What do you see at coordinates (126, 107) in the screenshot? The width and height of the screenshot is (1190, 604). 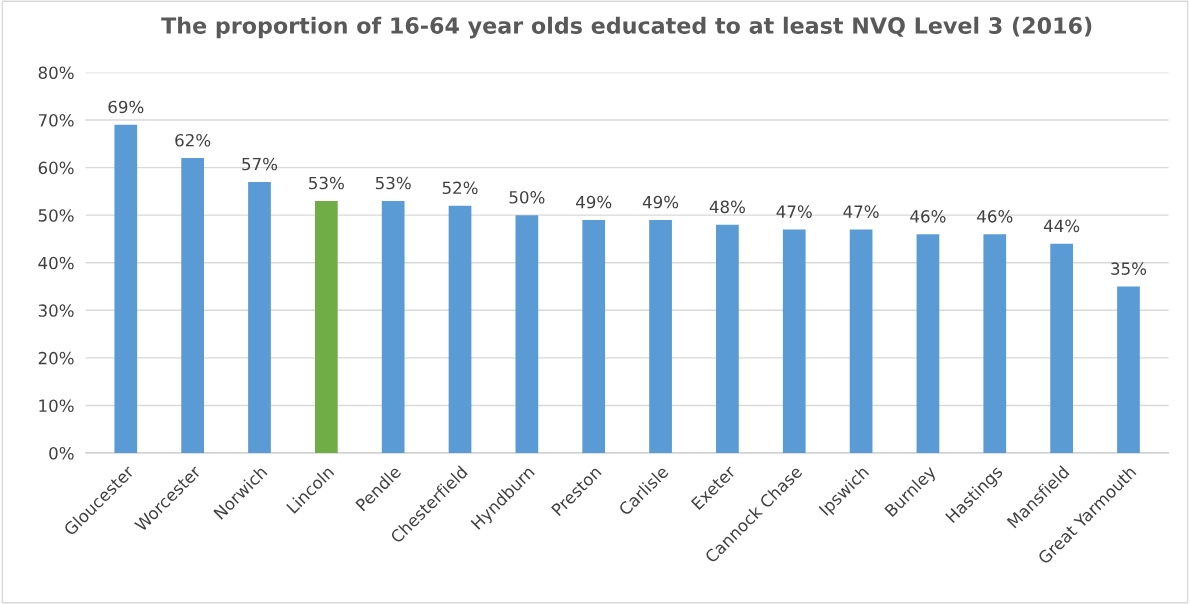 I see `data-label: 69%` at bounding box center [126, 107].